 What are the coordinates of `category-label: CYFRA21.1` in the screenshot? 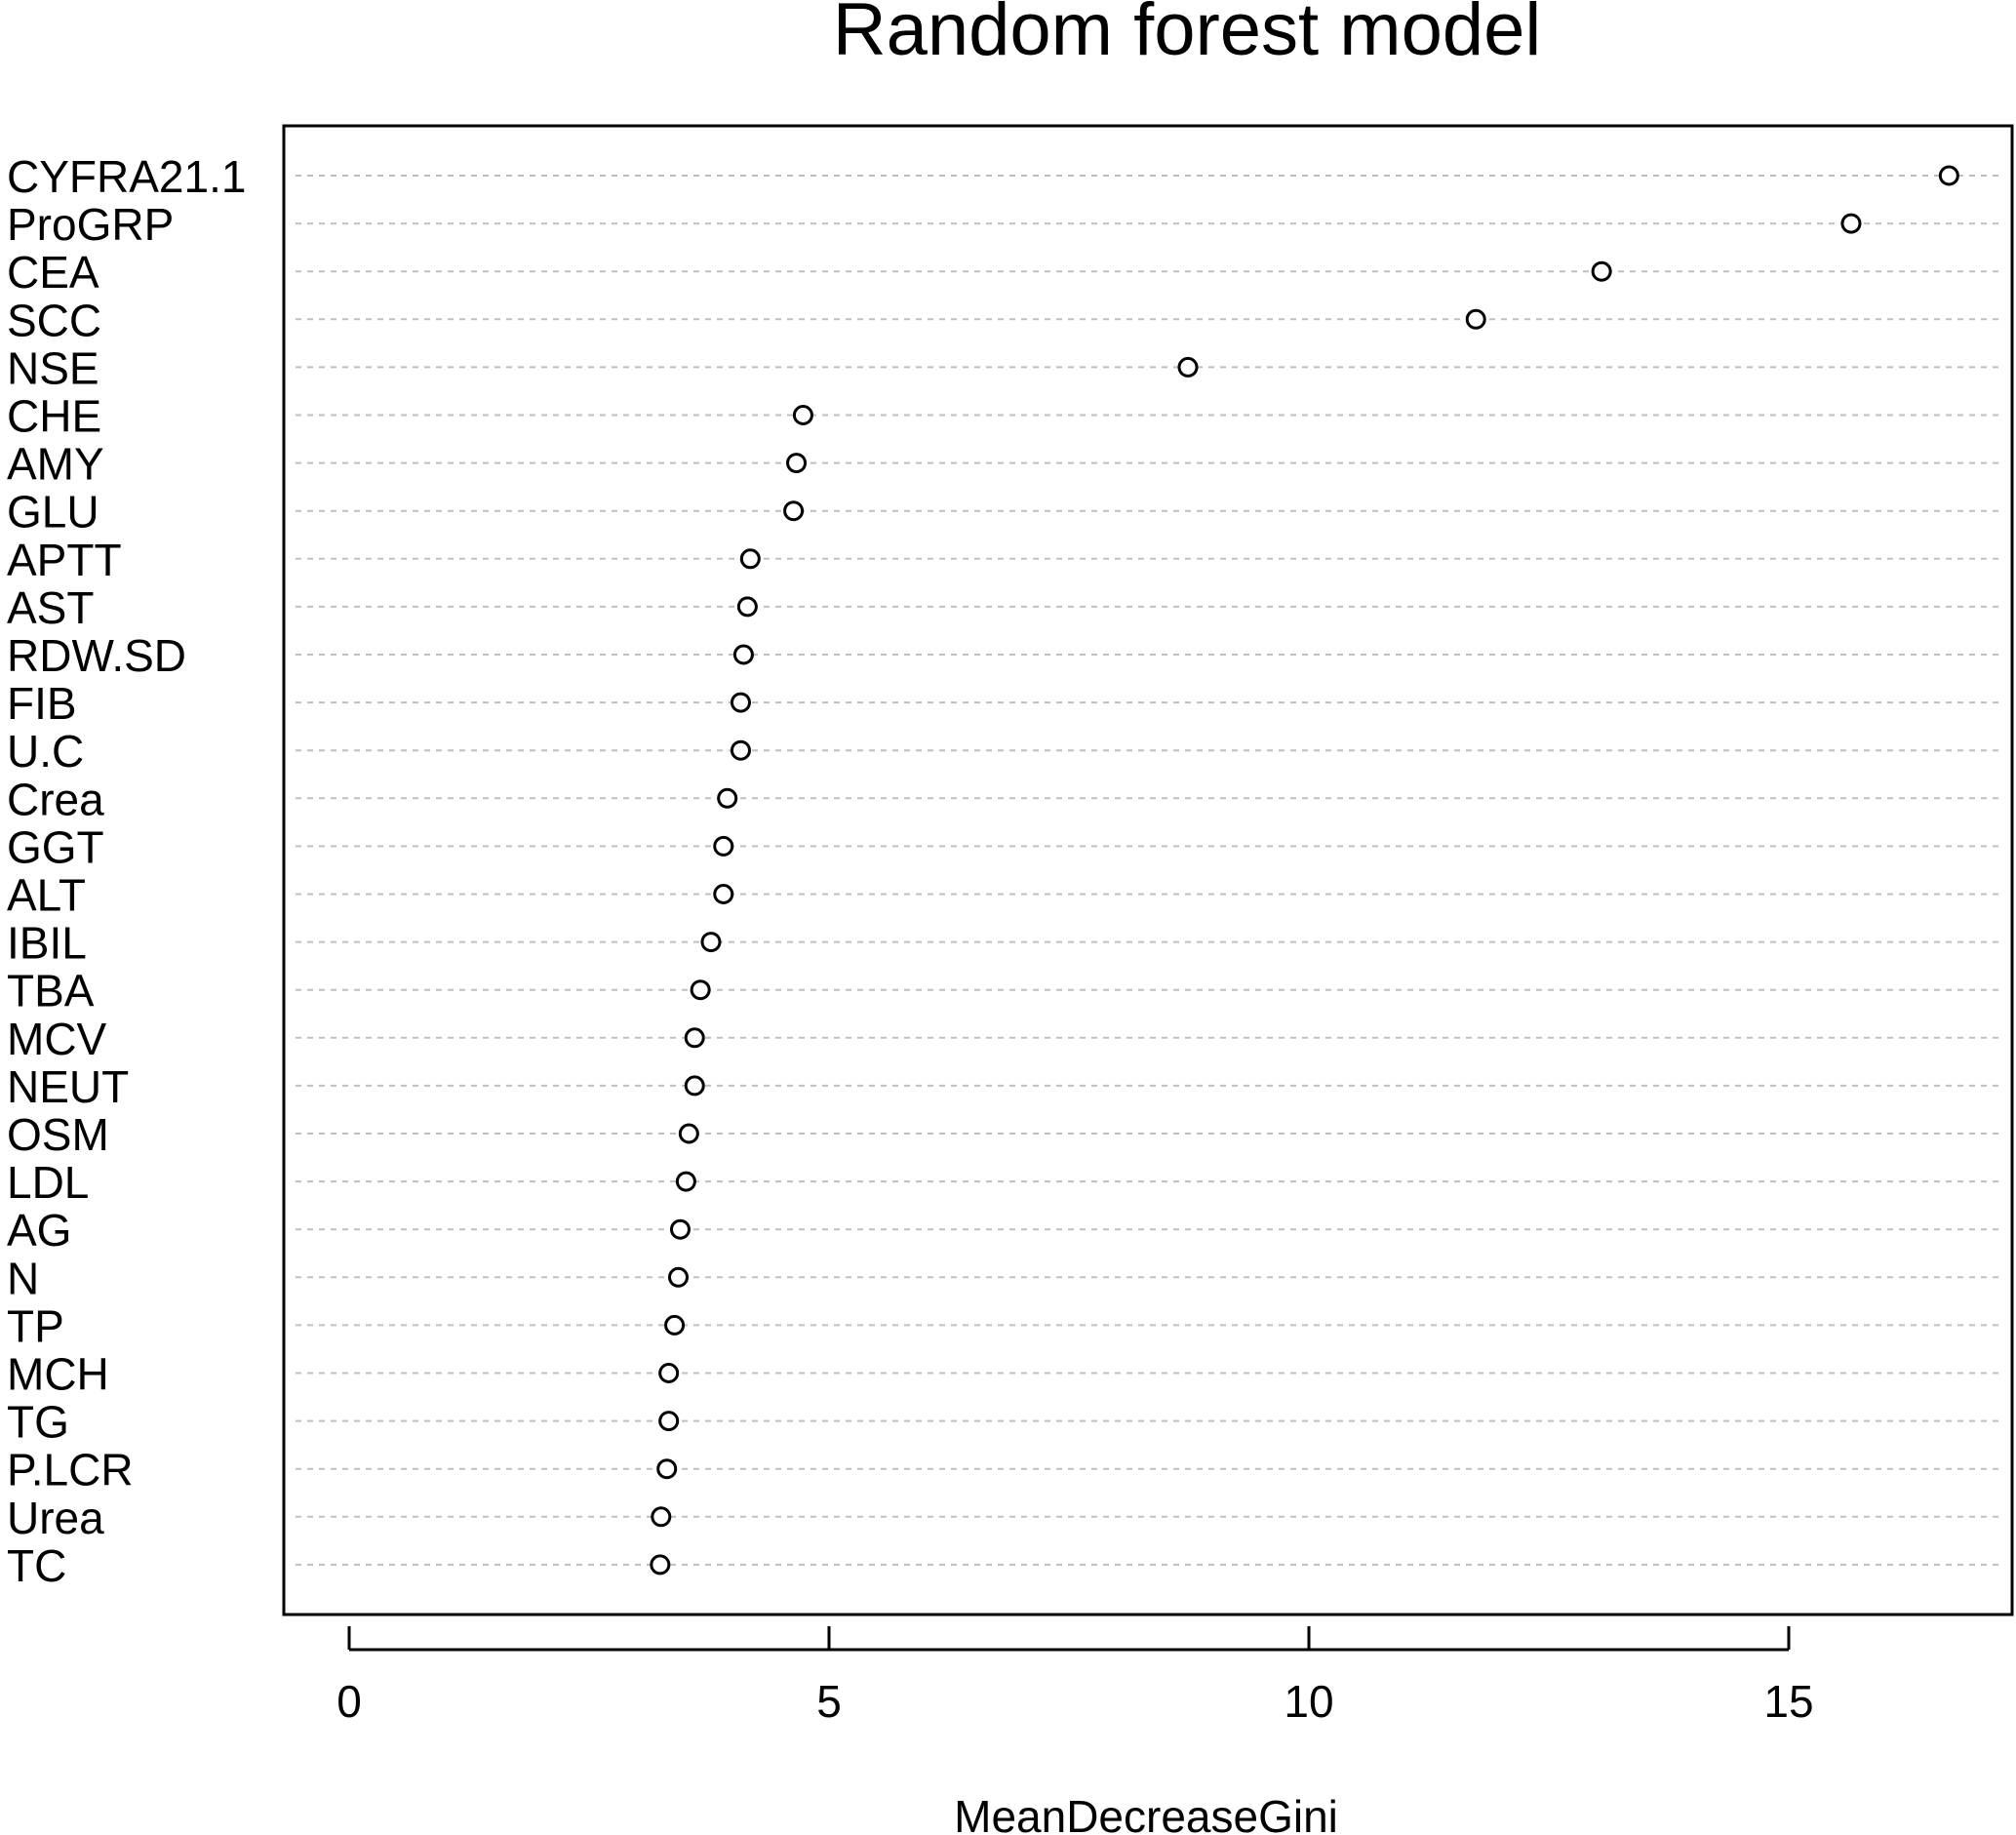 It's located at (127, 176).